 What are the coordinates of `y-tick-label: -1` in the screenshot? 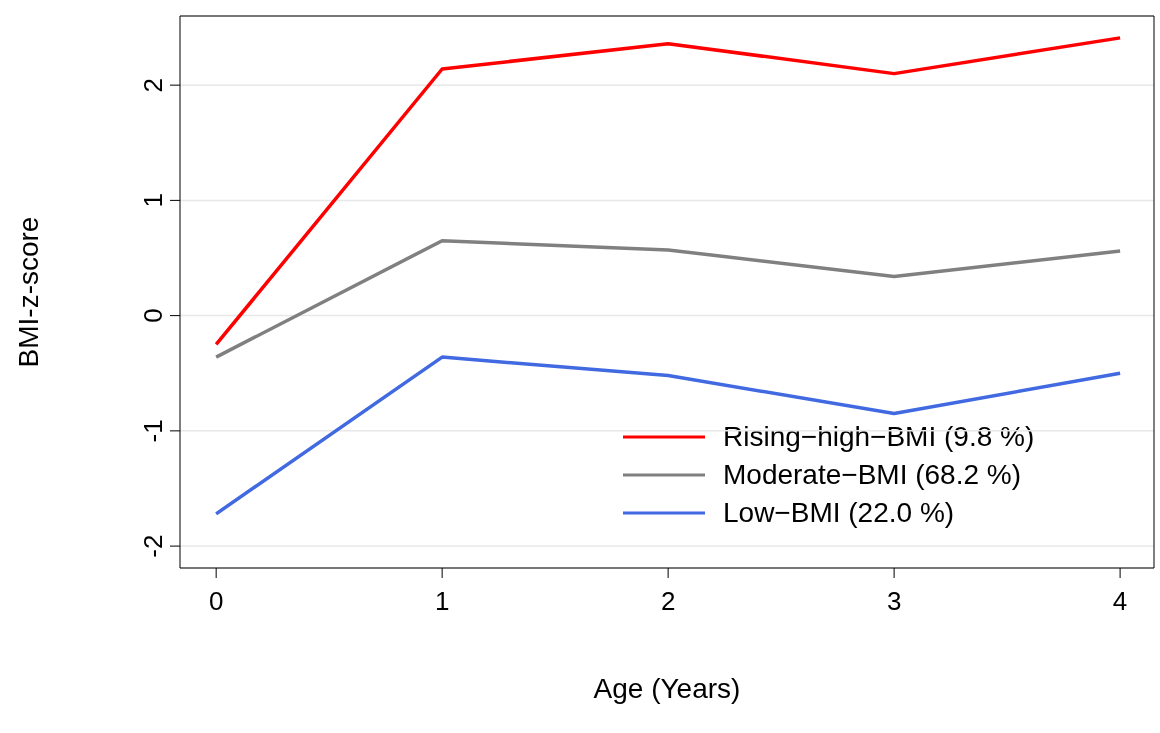 It's located at (153, 431).